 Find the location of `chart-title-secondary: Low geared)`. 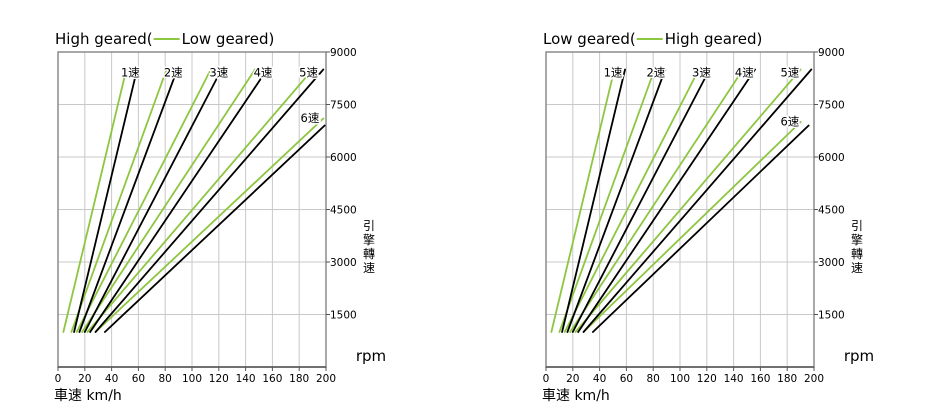

chart-title-secondary: Low geared) is located at coordinates (228, 39).